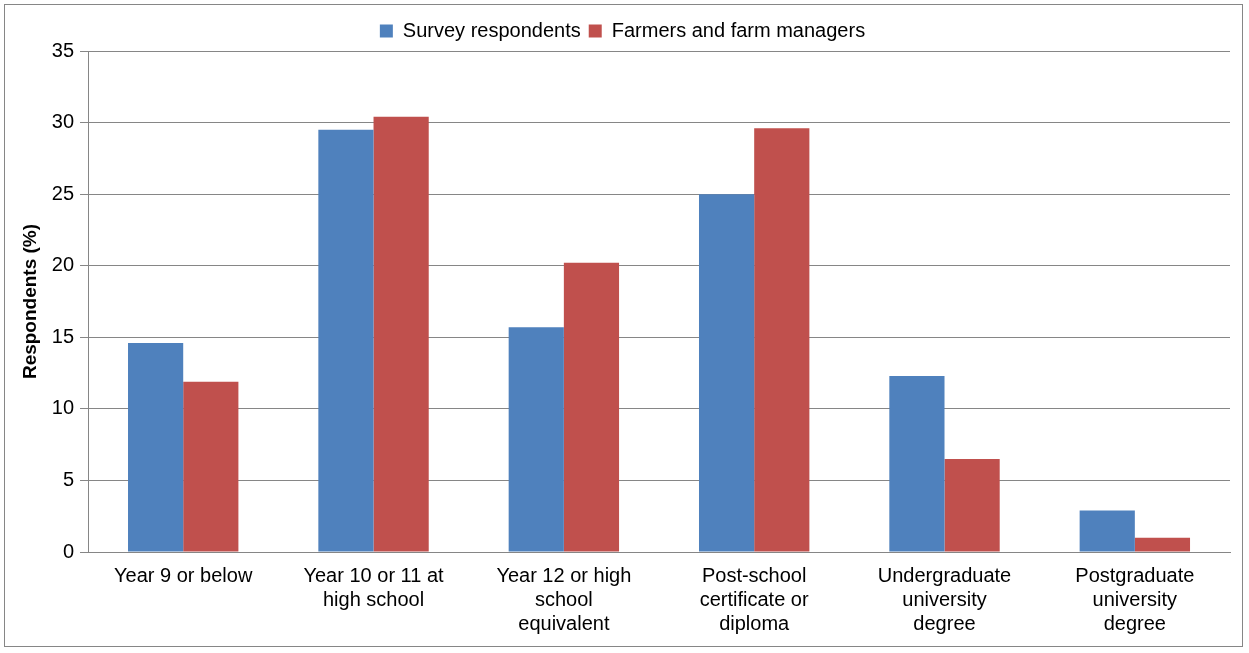 The image size is (1249, 653). Describe the element at coordinates (63, 49) in the screenshot. I see `y-tick-label: 35` at that location.